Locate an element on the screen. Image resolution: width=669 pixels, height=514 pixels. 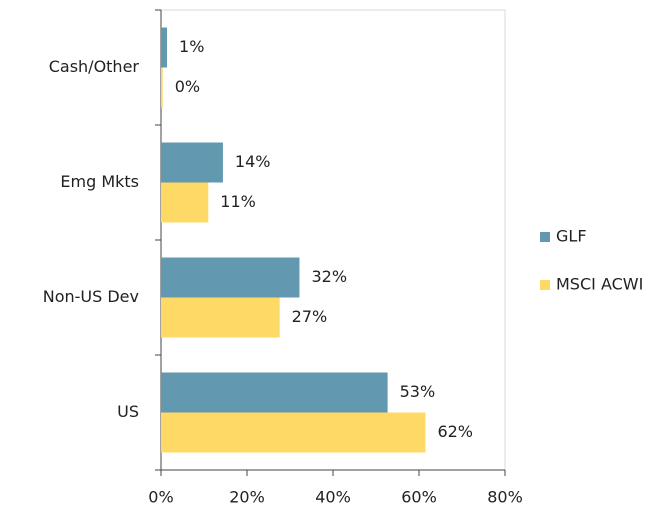
data-label: 53% is located at coordinates (418, 391).